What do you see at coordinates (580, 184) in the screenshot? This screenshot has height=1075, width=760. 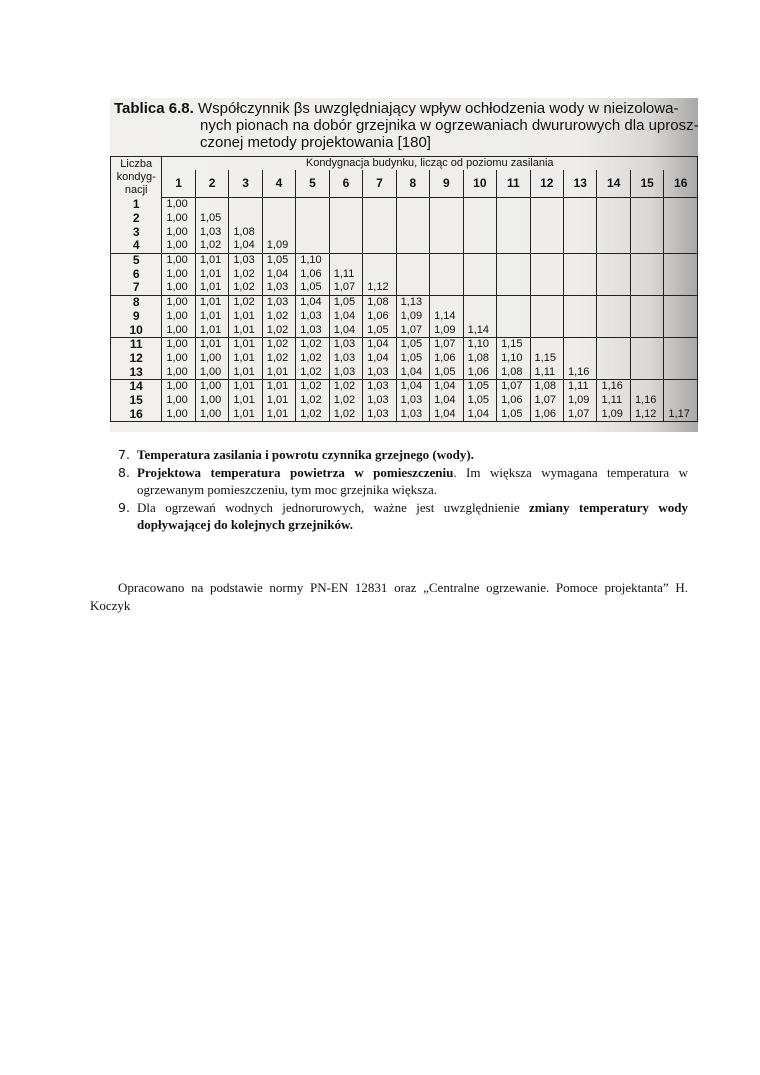 I see `column-header: 13` at bounding box center [580, 184].